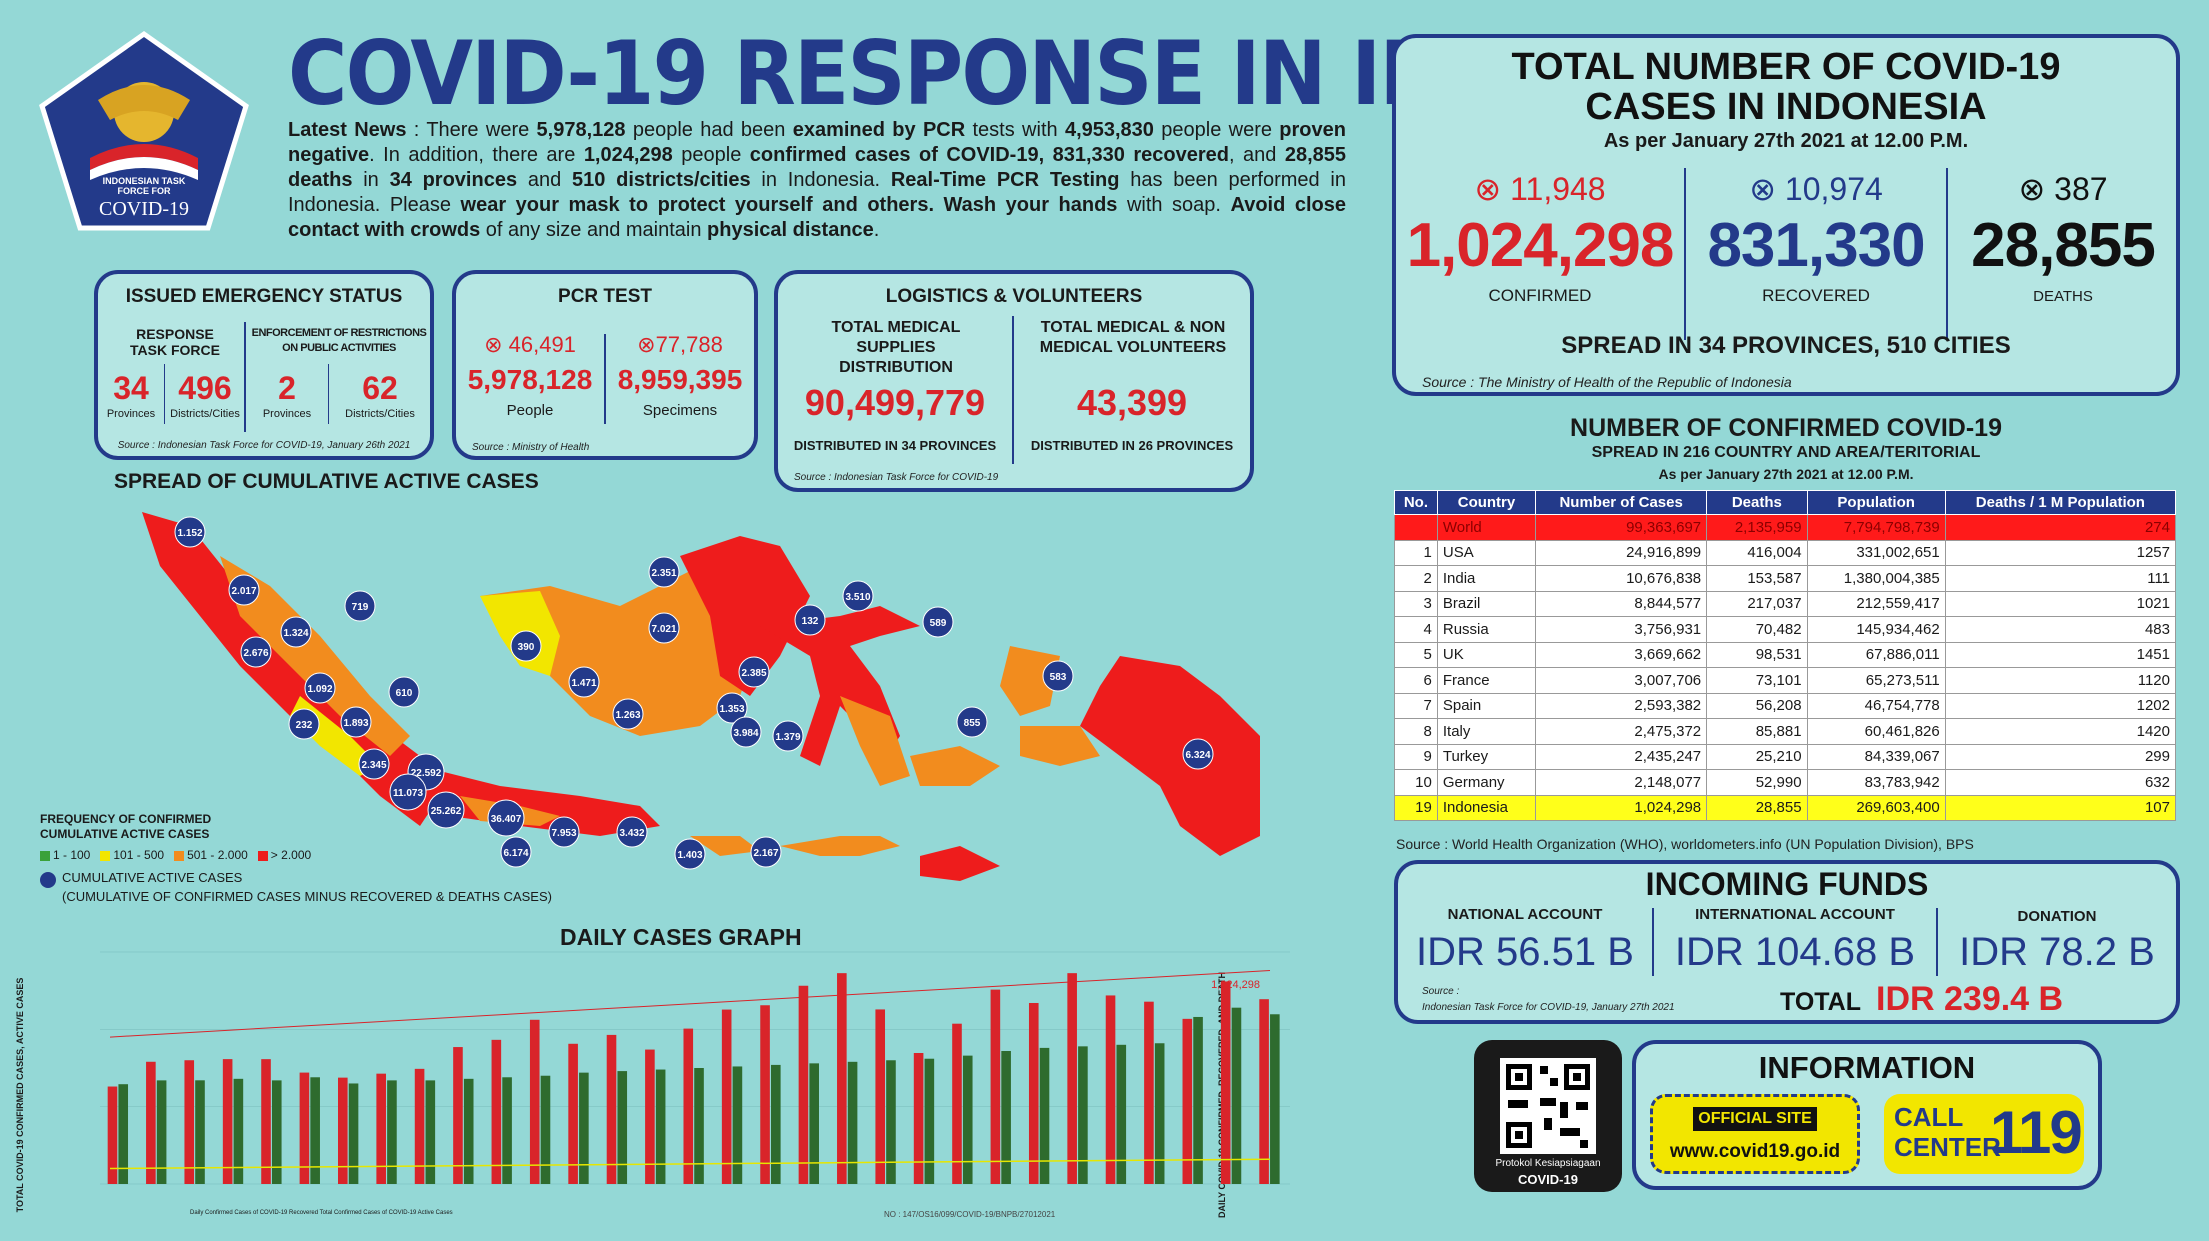 This screenshot has width=2209, height=1241. I want to click on map-bubble-label: 2.385, so click(753, 673).